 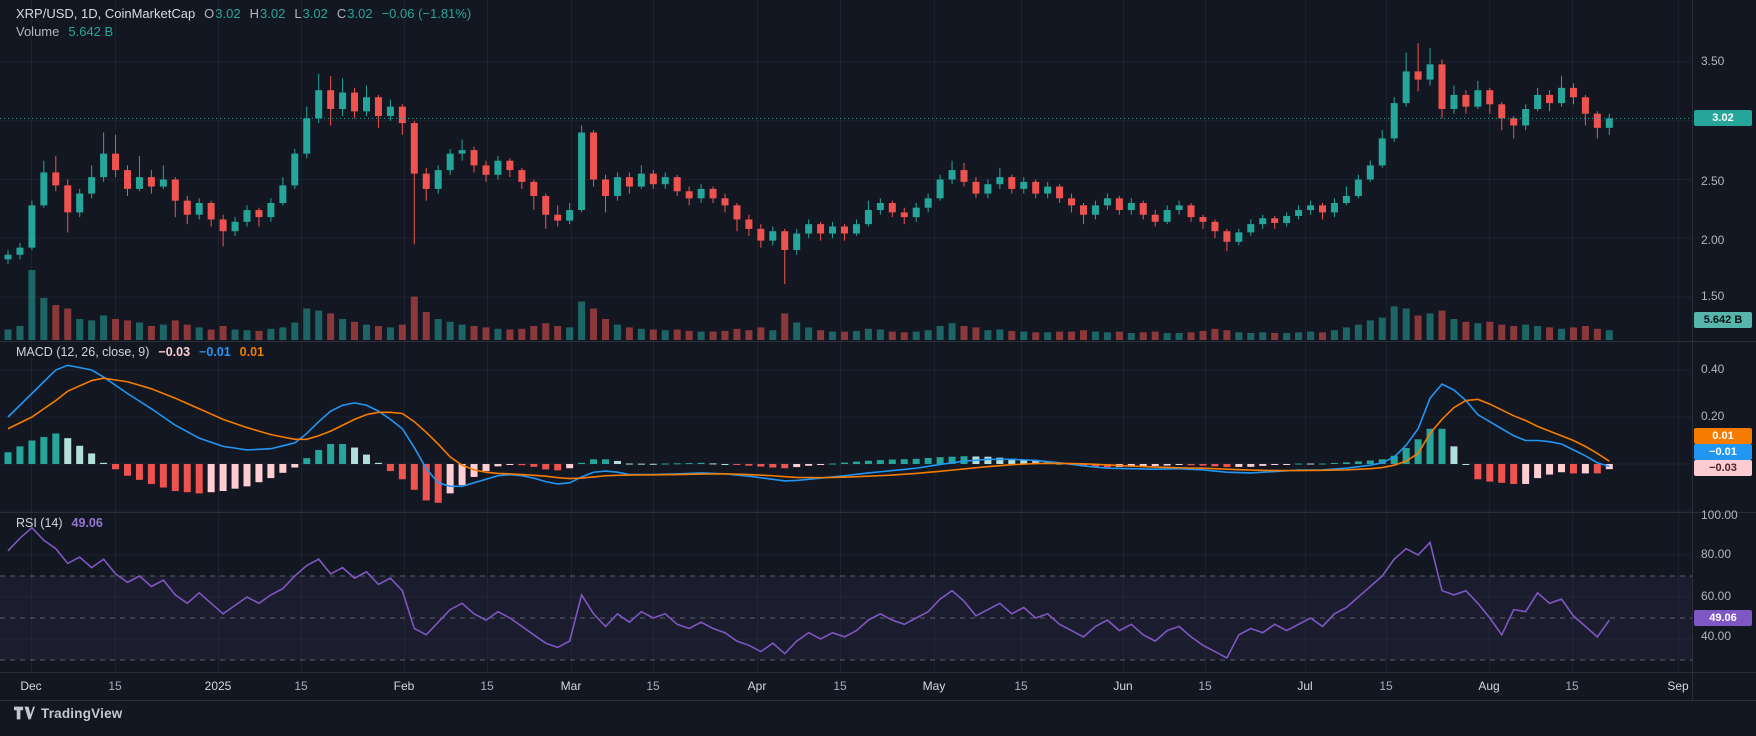 What do you see at coordinates (1719, 515) in the screenshot?
I see `axis-tick-label: 100.00` at bounding box center [1719, 515].